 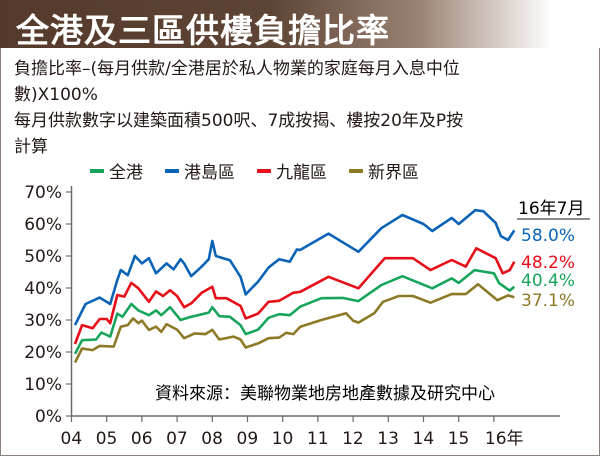 I want to click on legend-label: 九龍區, so click(x=301, y=173).